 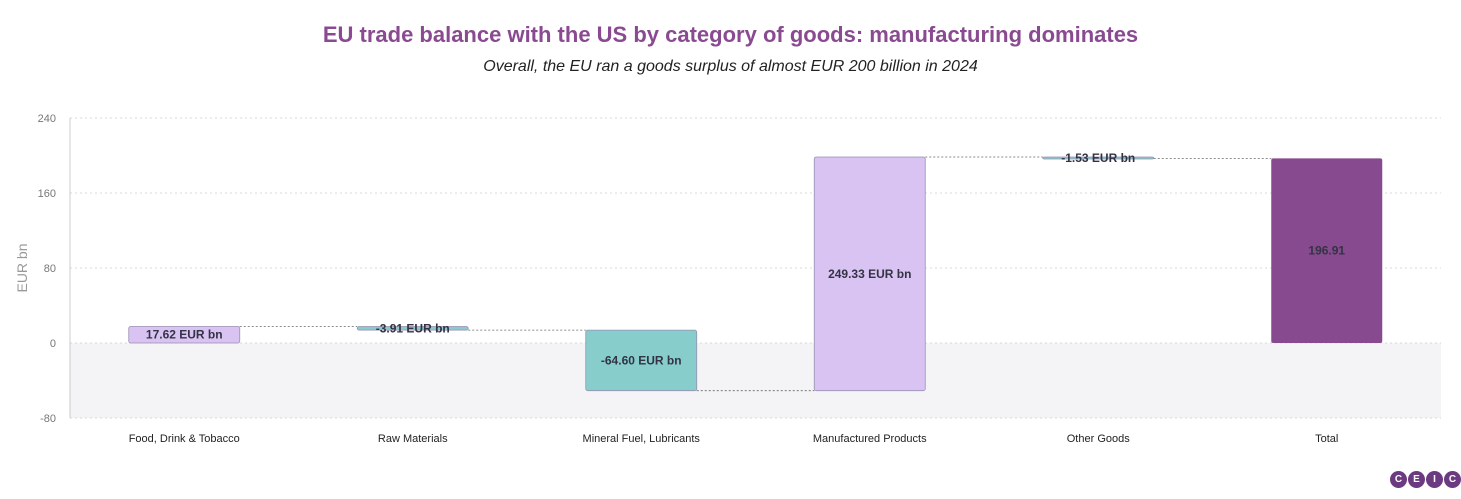 What do you see at coordinates (47, 119) in the screenshot?
I see `y-tick-label: 240` at bounding box center [47, 119].